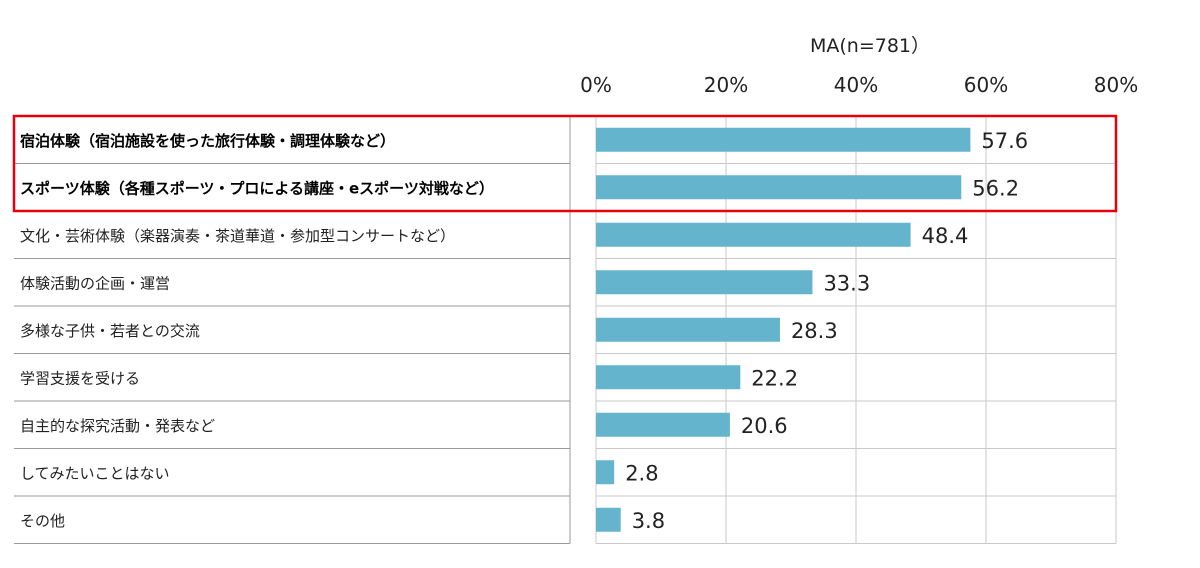  What do you see at coordinates (42, 521) in the screenshot?
I see `category-label: その他` at bounding box center [42, 521].